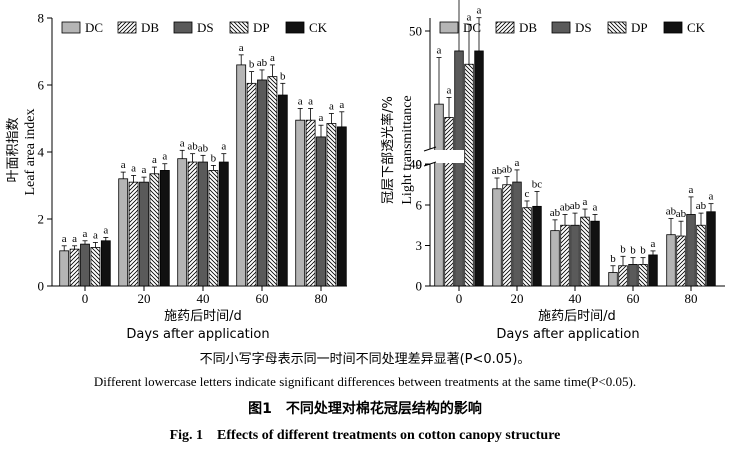  What do you see at coordinates (13, 149) in the screenshot?
I see `left-y-label-zh: 叶面积指数` at bounding box center [13, 149].